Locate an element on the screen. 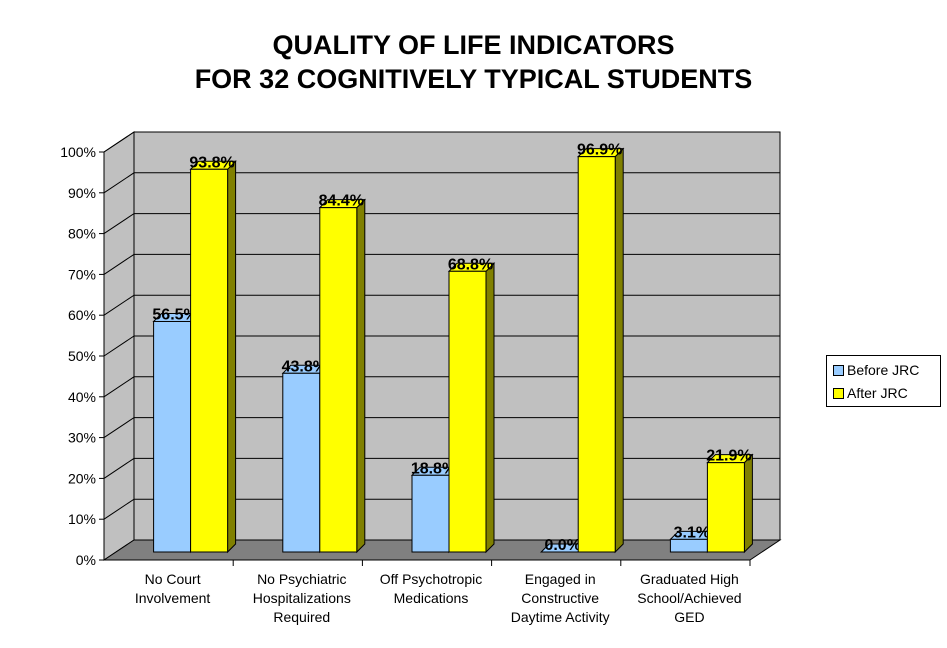 This screenshot has height=648, width=947. x-tick-label: Hospitalizations is located at coordinates (302, 598).